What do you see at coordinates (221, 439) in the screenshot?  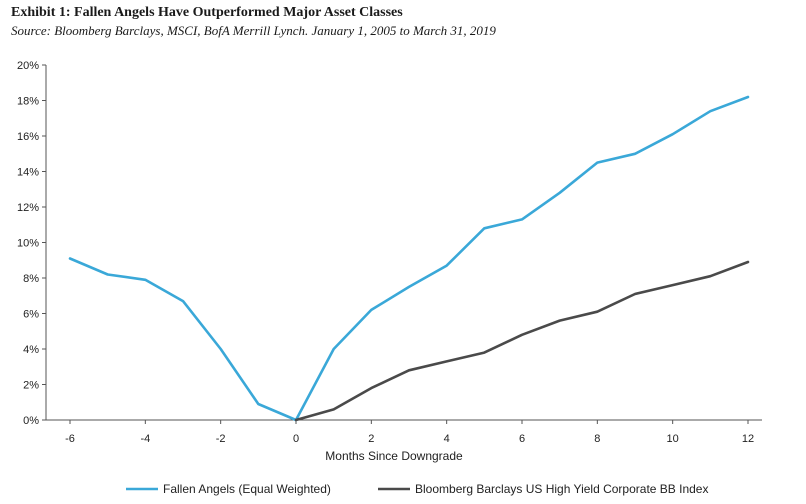 I see `x-tick-label: -2` at bounding box center [221, 439].